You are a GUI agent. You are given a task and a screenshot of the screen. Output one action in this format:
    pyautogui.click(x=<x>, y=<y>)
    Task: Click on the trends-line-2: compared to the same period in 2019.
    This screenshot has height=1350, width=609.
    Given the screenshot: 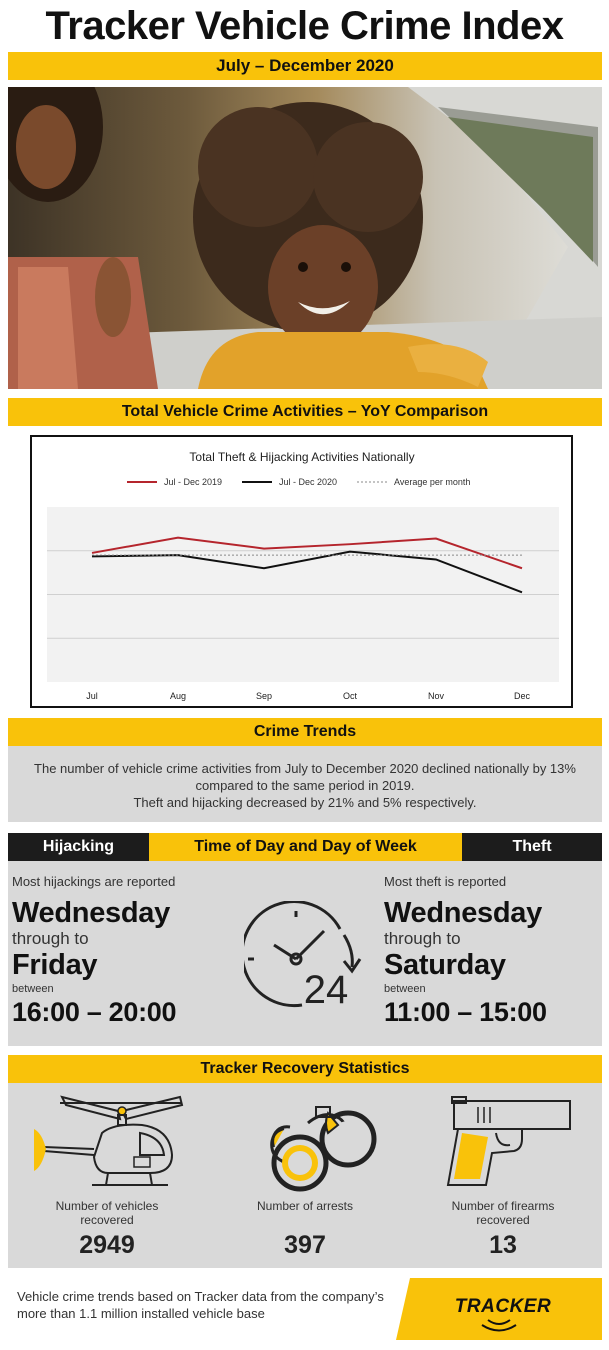 What is the action you would take?
    pyautogui.click(x=305, y=785)
    